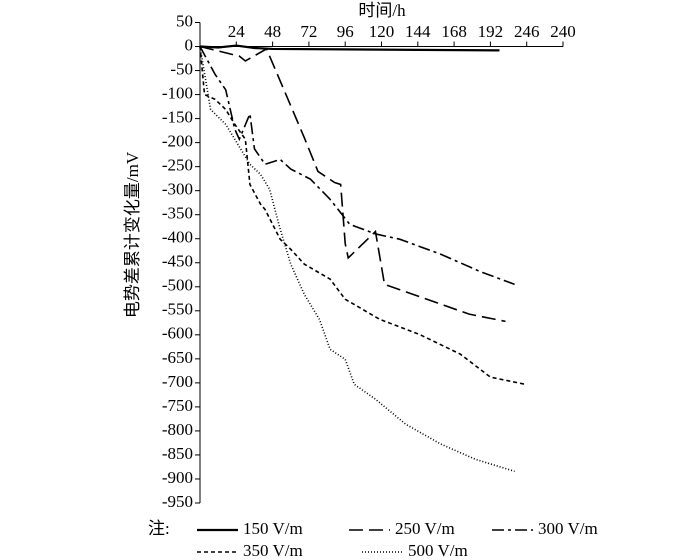 The width and height of the screenshot is (700, 560). I want to click on x-tick-label: 24, so click(237, 31).